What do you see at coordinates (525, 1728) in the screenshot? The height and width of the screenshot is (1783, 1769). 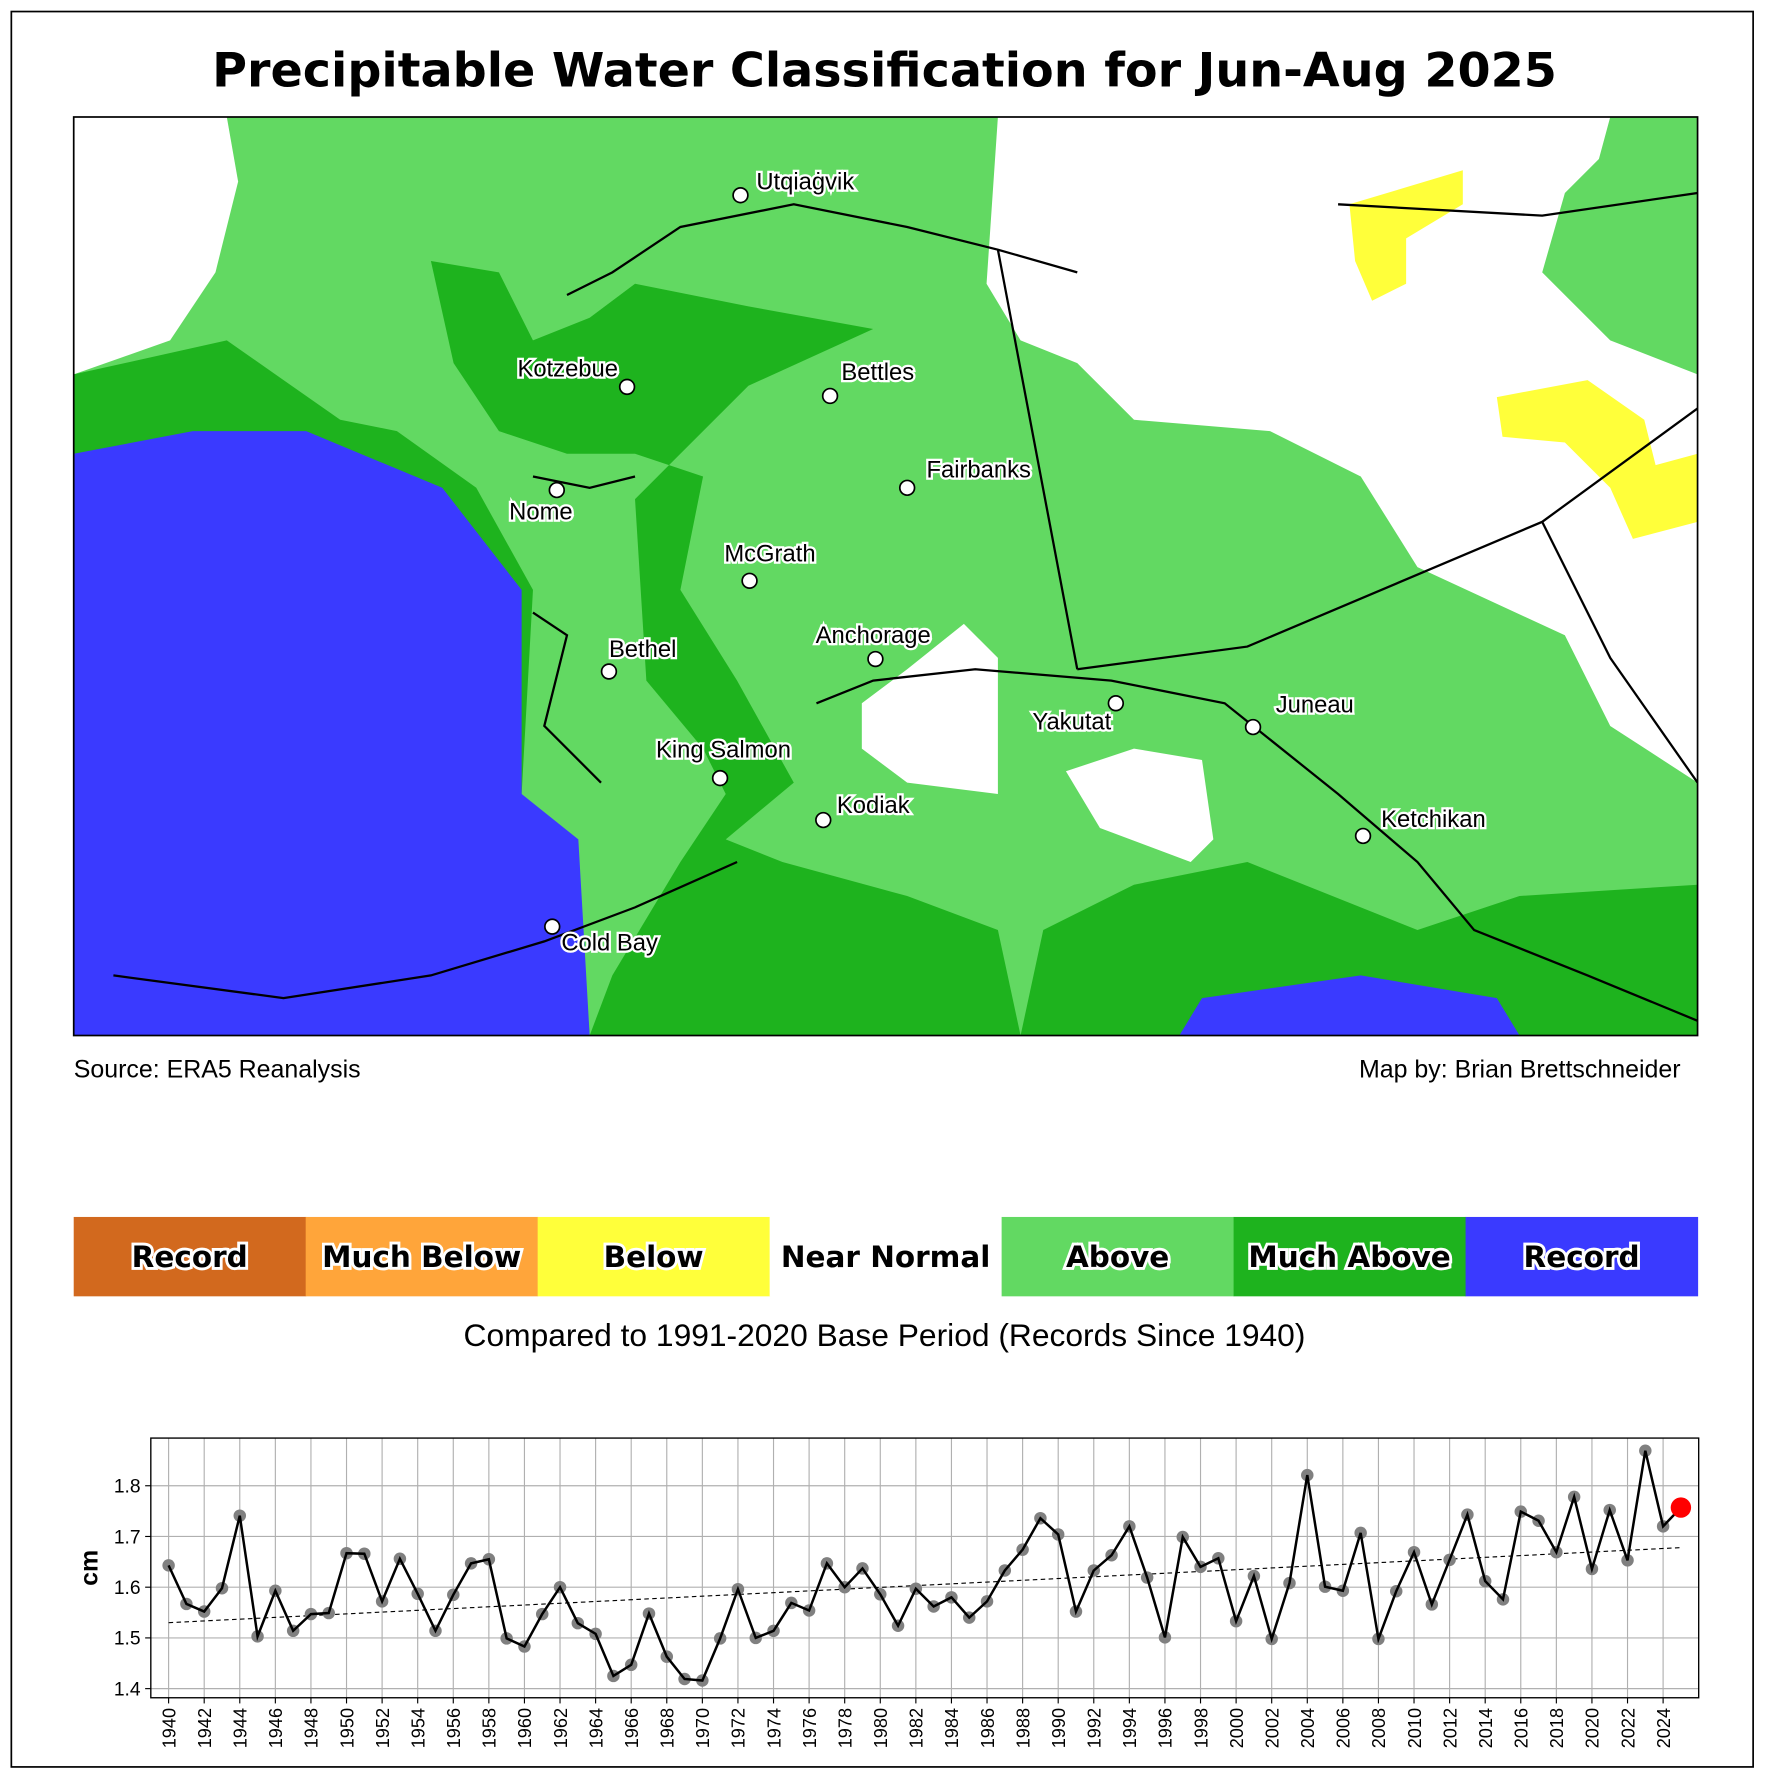 I see `x-tick-label: 1960` at bounding box center [525, 1728].